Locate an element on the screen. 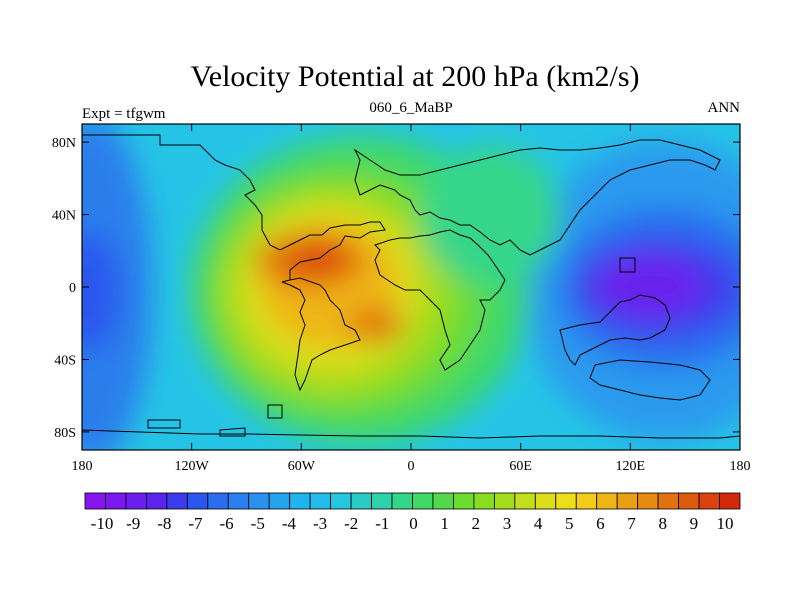  x-tick-label: 60E is located at coordinates (520, 466).